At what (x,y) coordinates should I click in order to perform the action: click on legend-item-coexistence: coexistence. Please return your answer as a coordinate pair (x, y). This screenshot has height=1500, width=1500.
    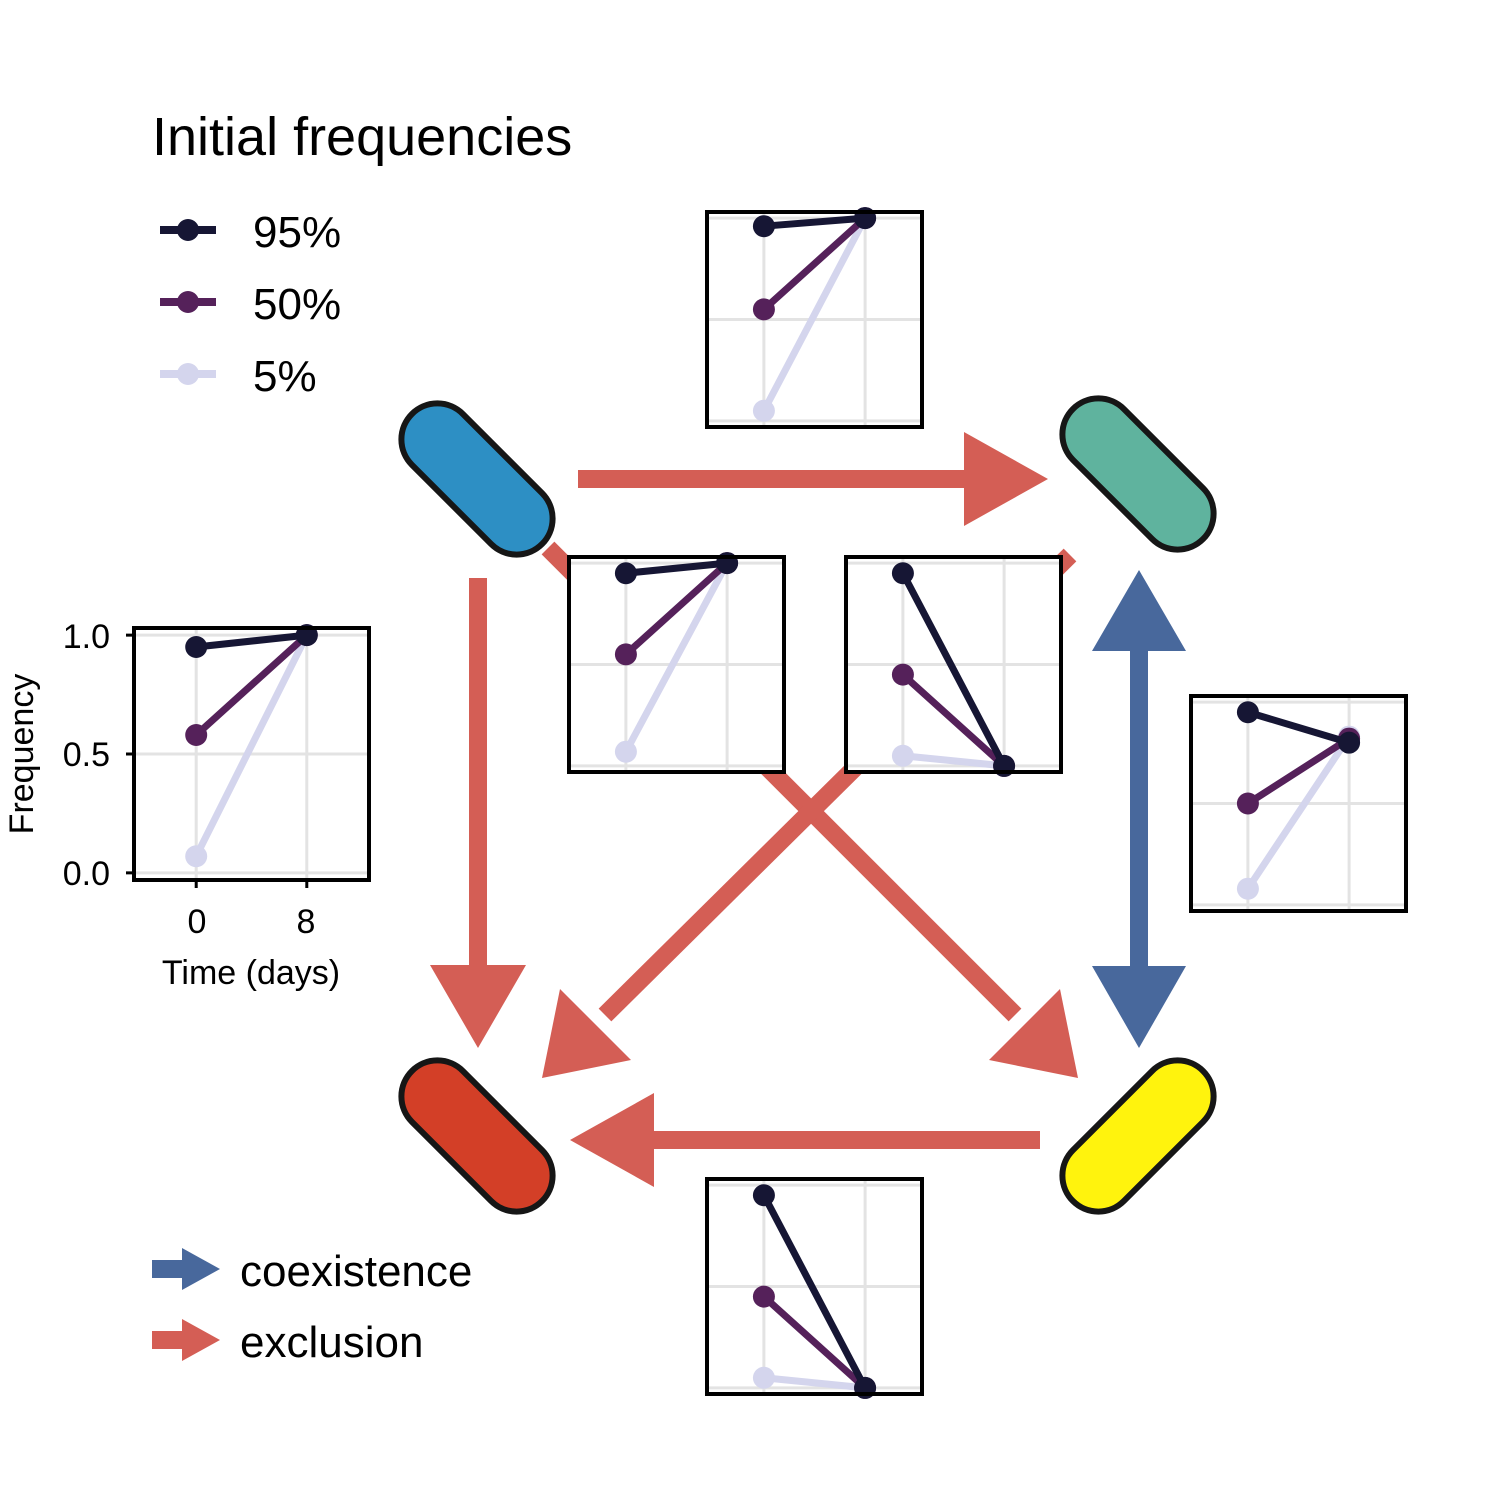
    Looking at the image, I should click on (312, 1271).